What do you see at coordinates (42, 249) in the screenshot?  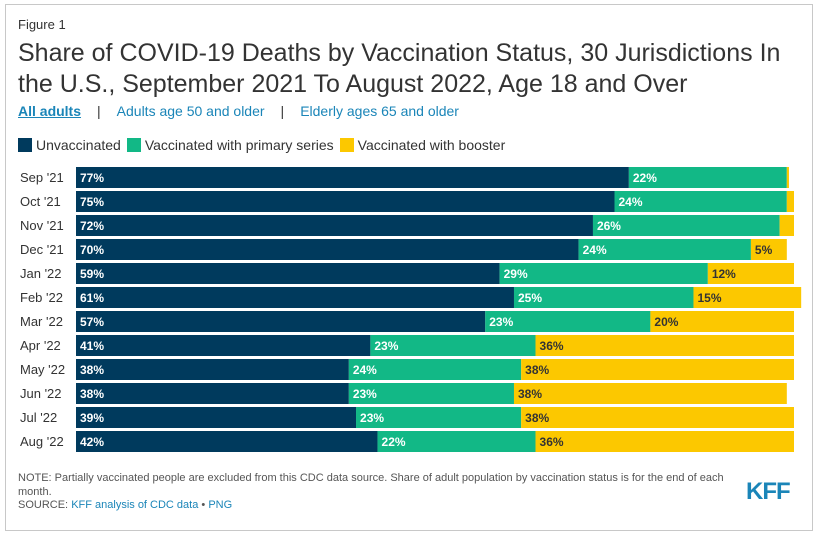 I see `category-label: Dec '21` at bounding box center [42, 249].